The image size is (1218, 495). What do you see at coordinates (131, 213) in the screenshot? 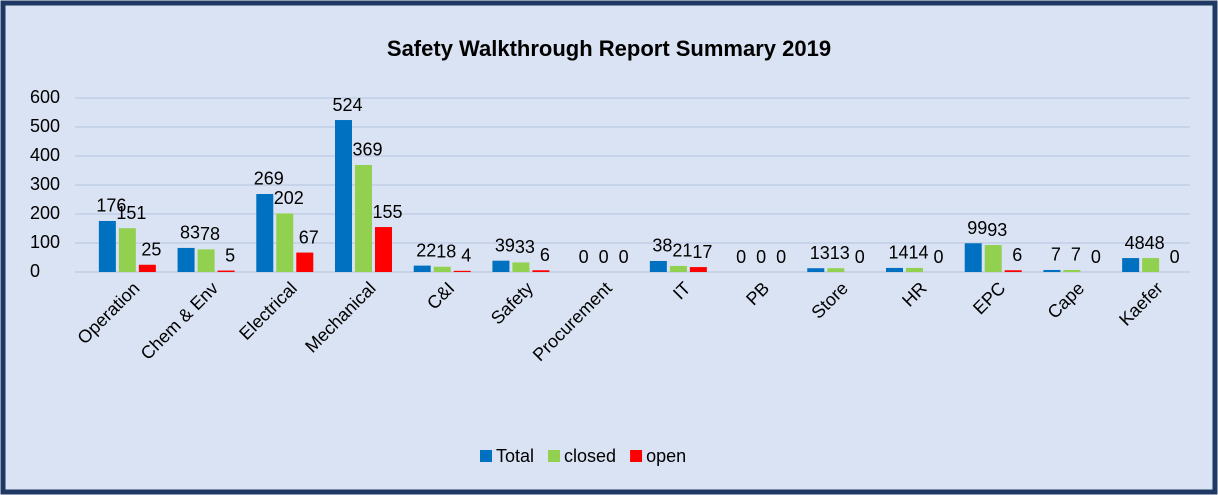
I see `data-label: 151` at bounding box center [131, 213].